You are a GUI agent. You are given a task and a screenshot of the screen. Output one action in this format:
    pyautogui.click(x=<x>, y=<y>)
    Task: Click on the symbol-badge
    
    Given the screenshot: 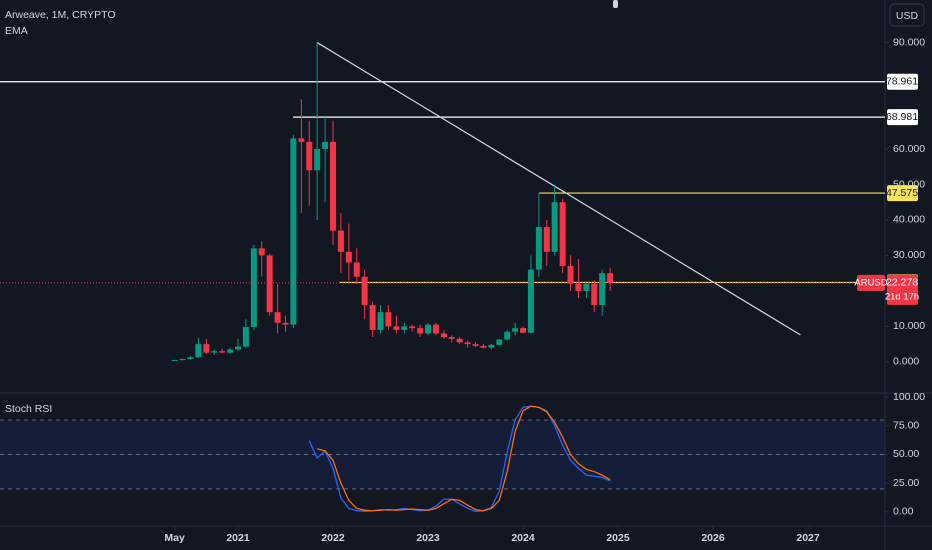 What is the action you would take?
    pyautogui.click(x=871, y=282)
    